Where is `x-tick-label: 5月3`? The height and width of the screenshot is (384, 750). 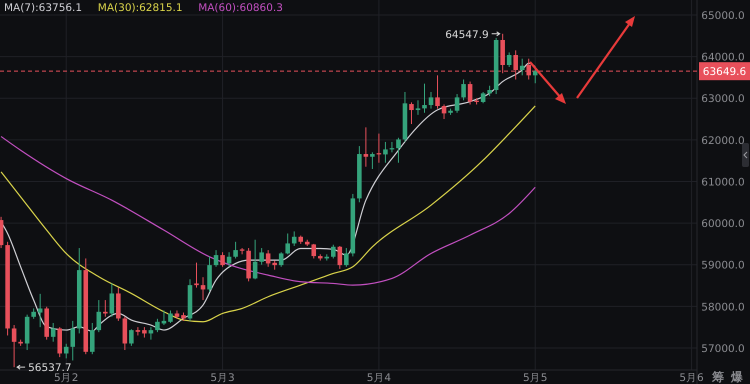
x-tick-label: 5月3 is located at coordinates (222, 378).